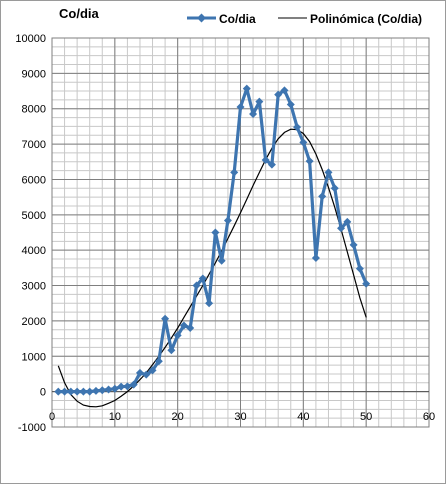  What do you see at coordinates (52, 417) in the screenshot?
I see `x-tick-label: 0` at bounding box center [52, 417].